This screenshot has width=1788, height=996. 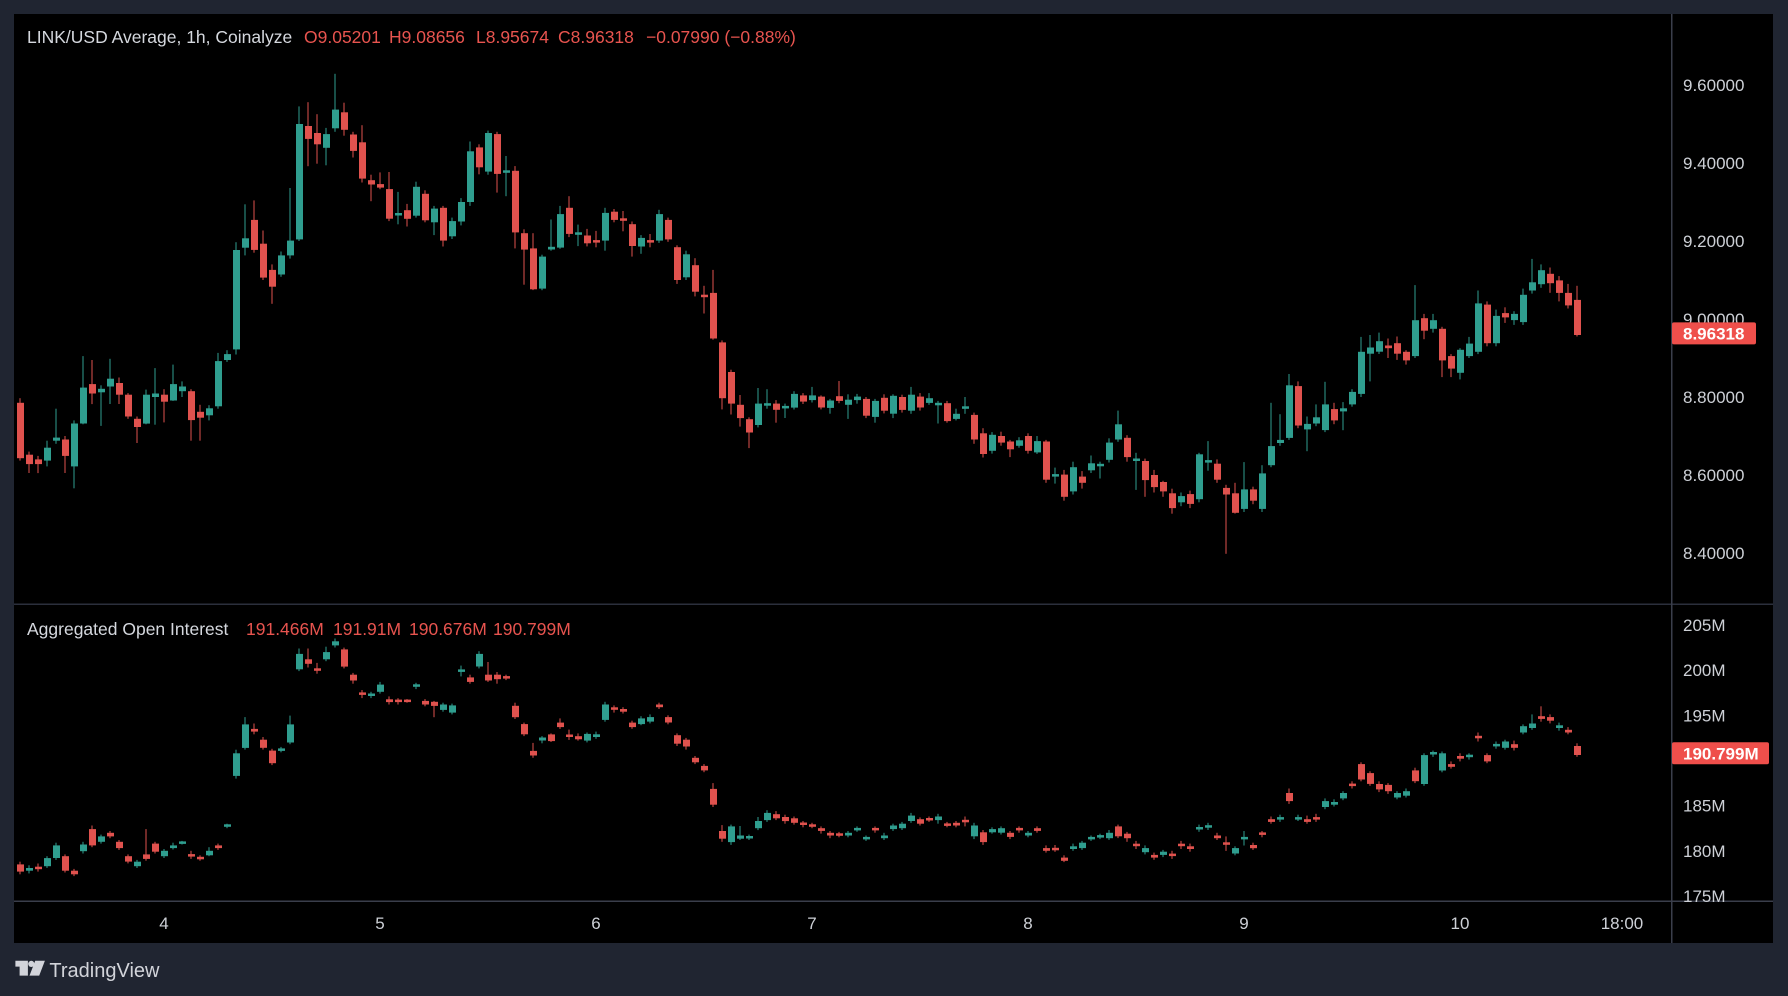 I want to click on svg-text: 205M, so click(x=1704, y=625).